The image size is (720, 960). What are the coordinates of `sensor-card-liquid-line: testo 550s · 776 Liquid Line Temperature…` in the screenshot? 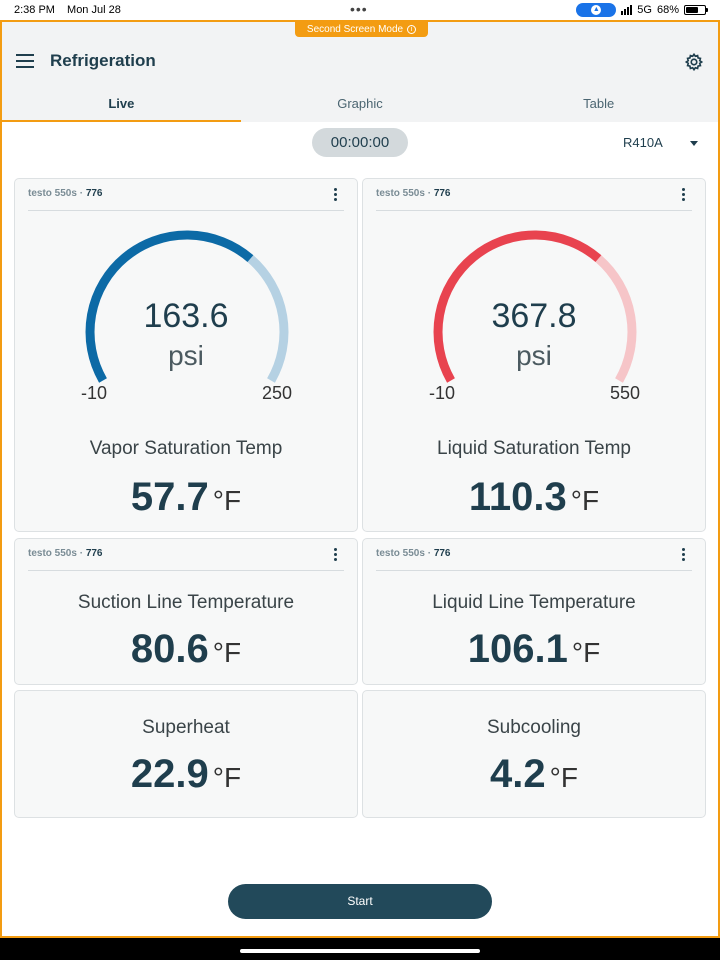 It's located at (534, 611).